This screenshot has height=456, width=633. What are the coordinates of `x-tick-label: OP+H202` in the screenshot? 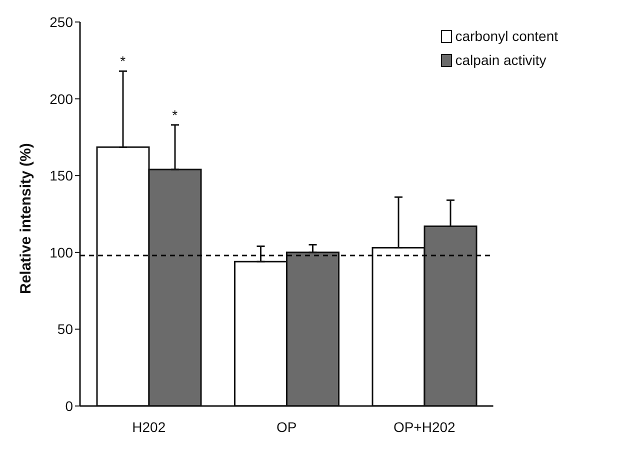 It's located at (424, 426).